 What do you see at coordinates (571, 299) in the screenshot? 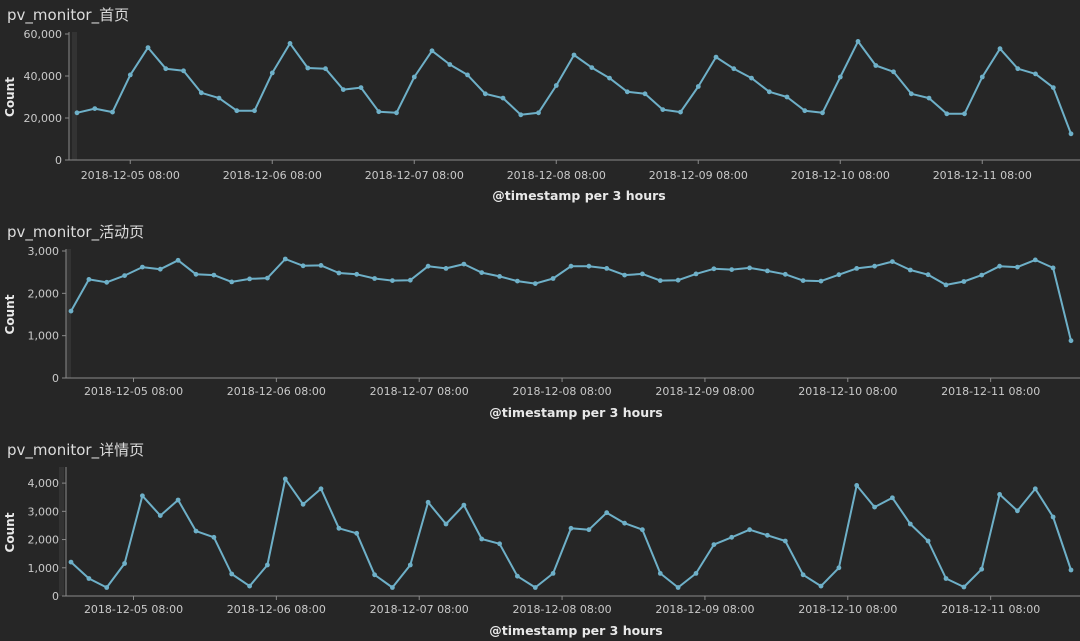
I see `series-line` at bounding box center [571, 299].